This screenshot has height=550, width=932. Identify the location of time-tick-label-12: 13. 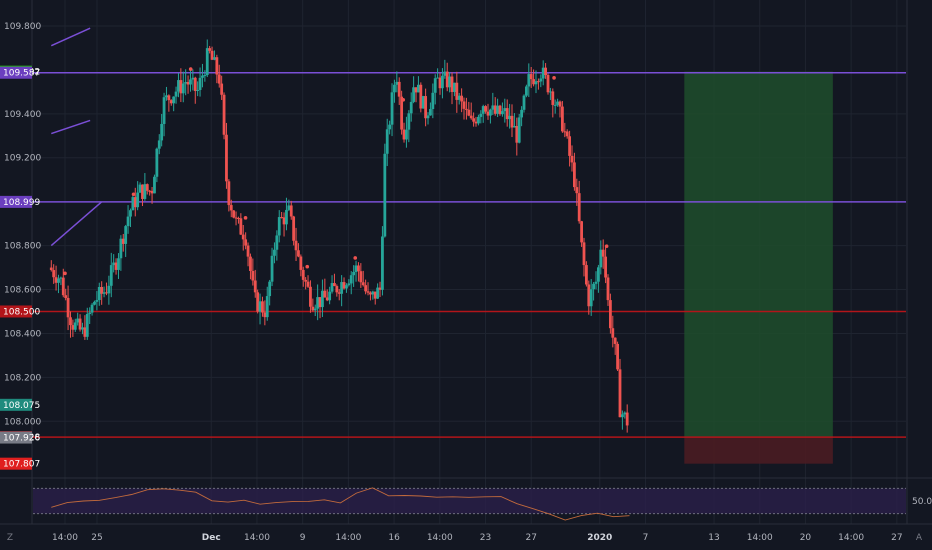
(713, 538).